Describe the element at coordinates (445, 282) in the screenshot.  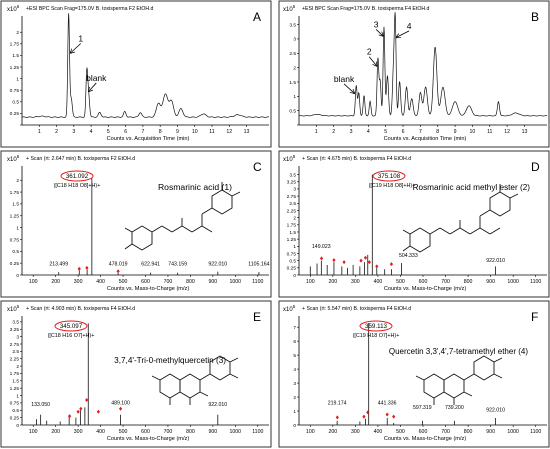
I see `x-tick-label: 700` at that location.